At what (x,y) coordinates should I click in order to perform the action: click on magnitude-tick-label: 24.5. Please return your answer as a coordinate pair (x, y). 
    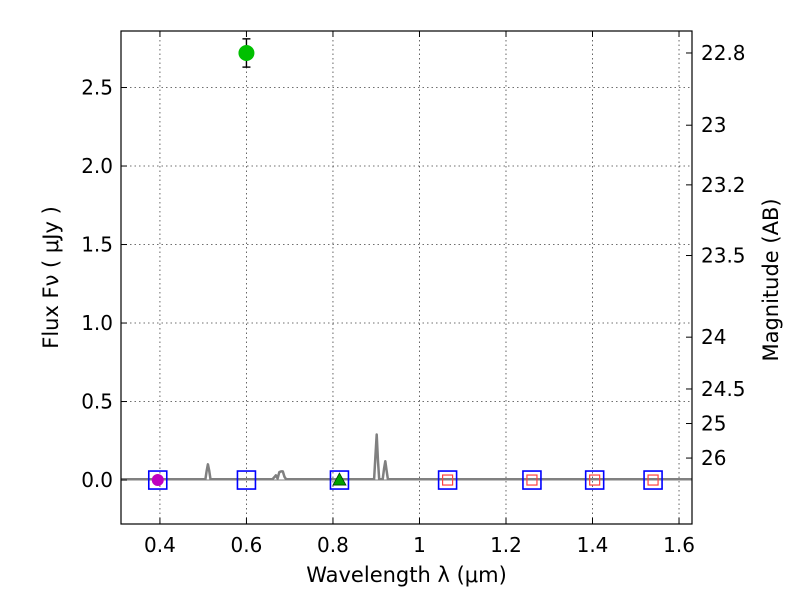
    Looking at the image, I should click on (723, 389).